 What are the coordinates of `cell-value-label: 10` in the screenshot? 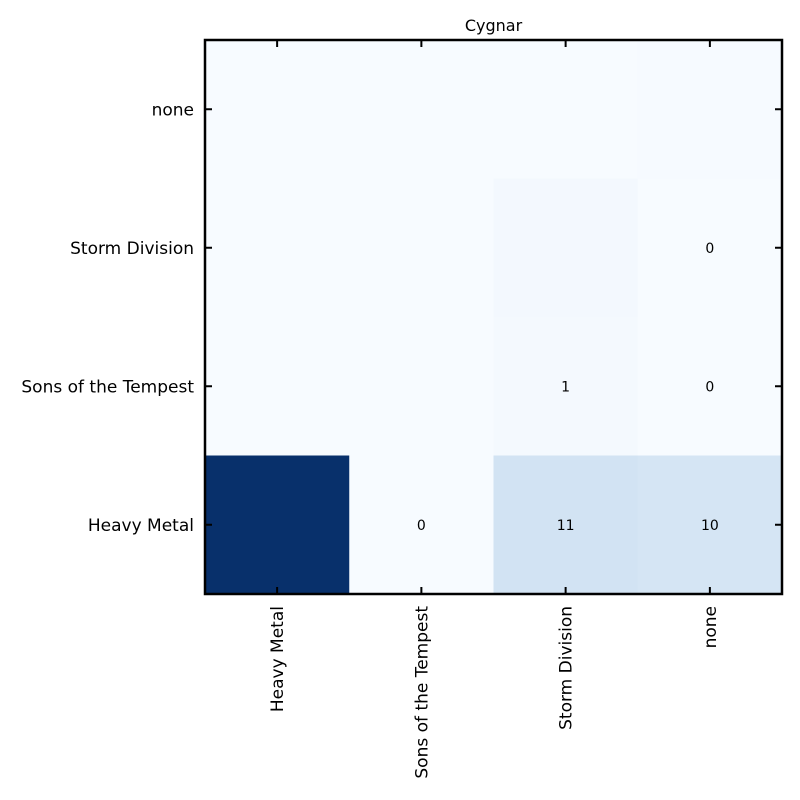 It's located at (710, 526).